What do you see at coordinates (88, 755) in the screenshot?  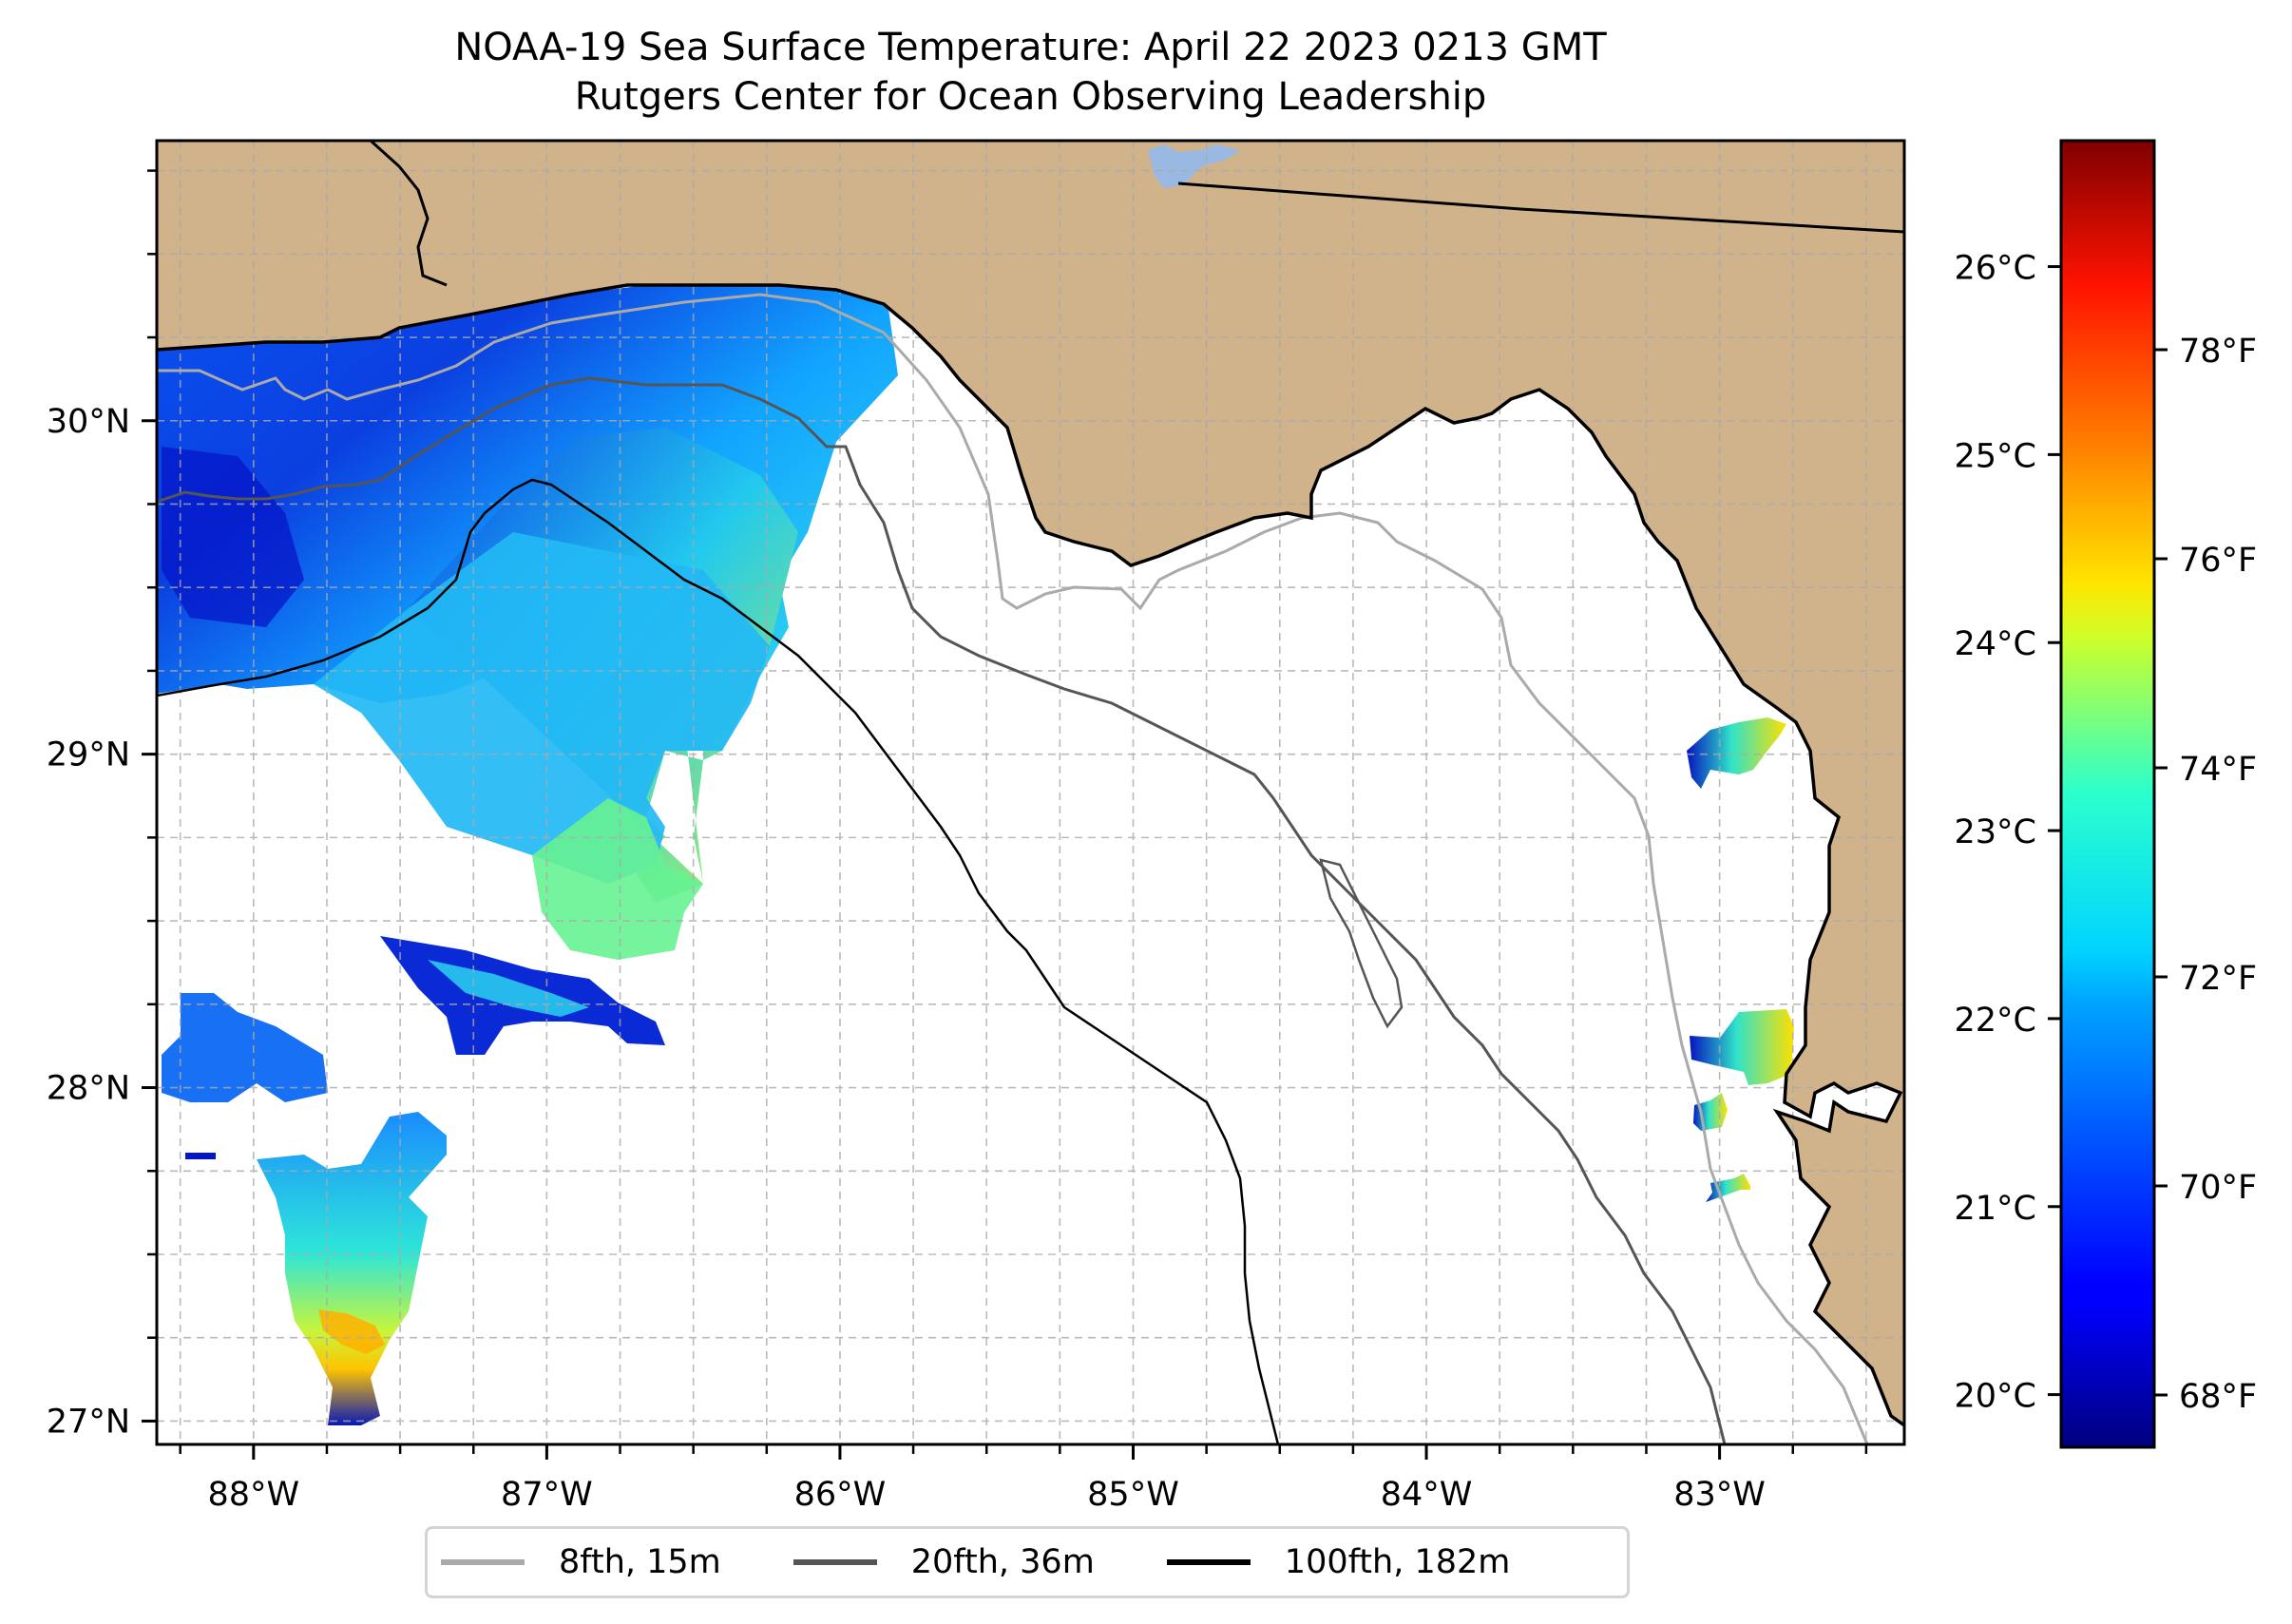 I see `y-tick-label: 29°N` at bounding box center [88, 755].